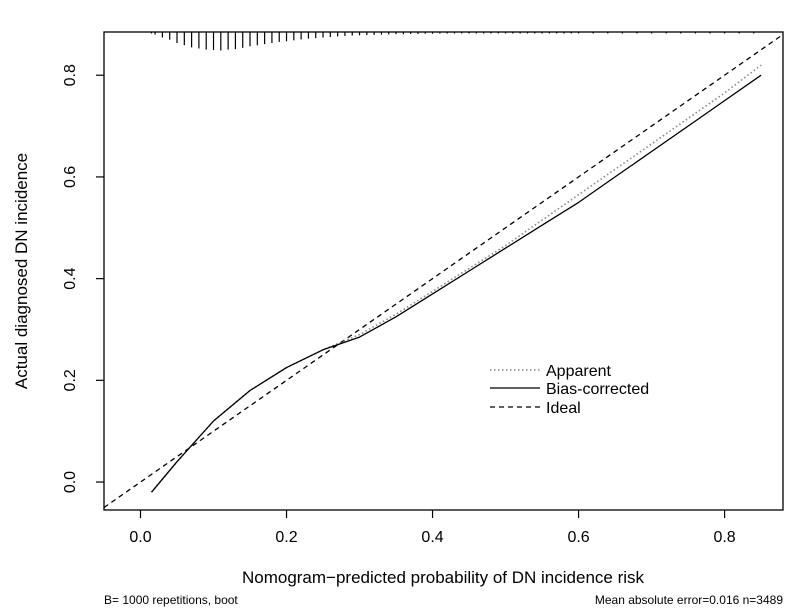 This screenshot has height=614, width=807. Describe the element at coordinates (70, 177) in the screenshot. I see `y-tick-label: 0.6` at that location.